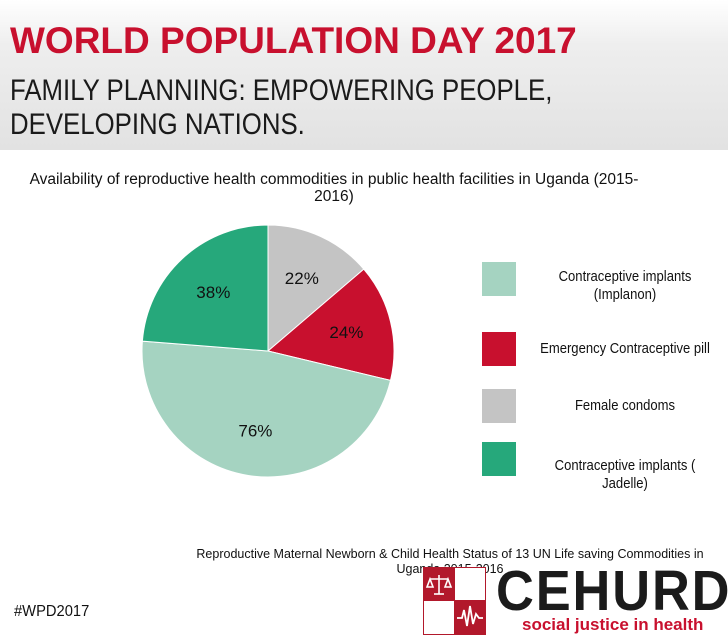 The height and width of the screenshot is (641, 728). Describe the element at coordinates (454, 601) in the screenshot. I see `cehurd-logo-icon` at that location.